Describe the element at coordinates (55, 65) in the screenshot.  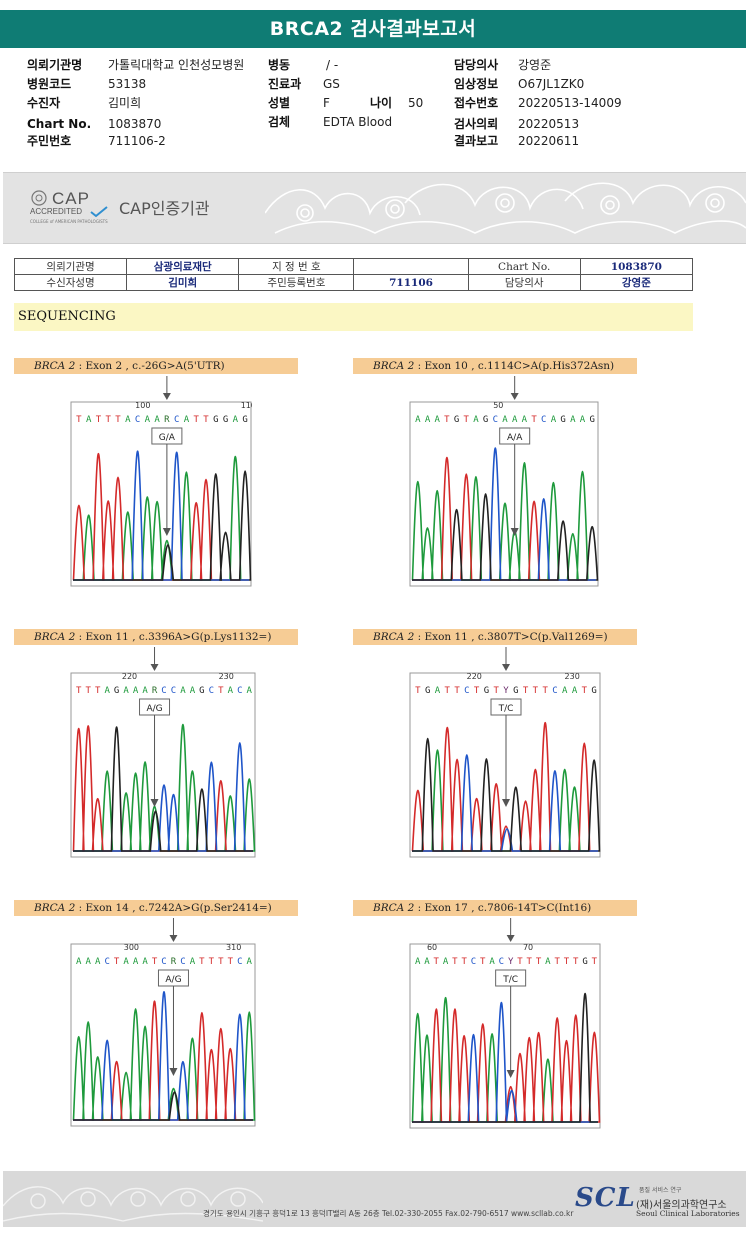
I see `info-label: 의뢰기관명` at that location.